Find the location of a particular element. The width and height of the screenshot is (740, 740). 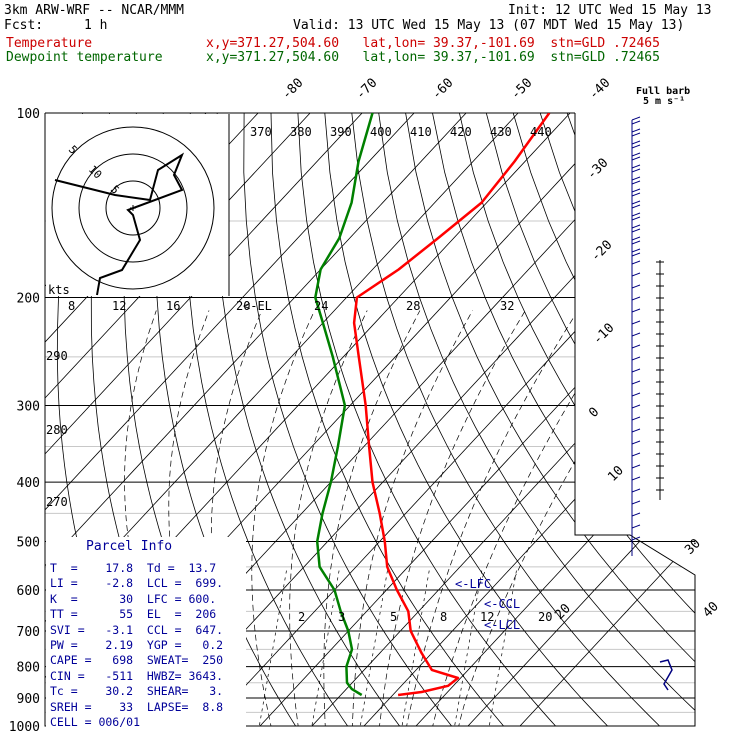

parcel-info-row: CAPE = 698 SWEAT= 250 is located at coordinates (137, 660).